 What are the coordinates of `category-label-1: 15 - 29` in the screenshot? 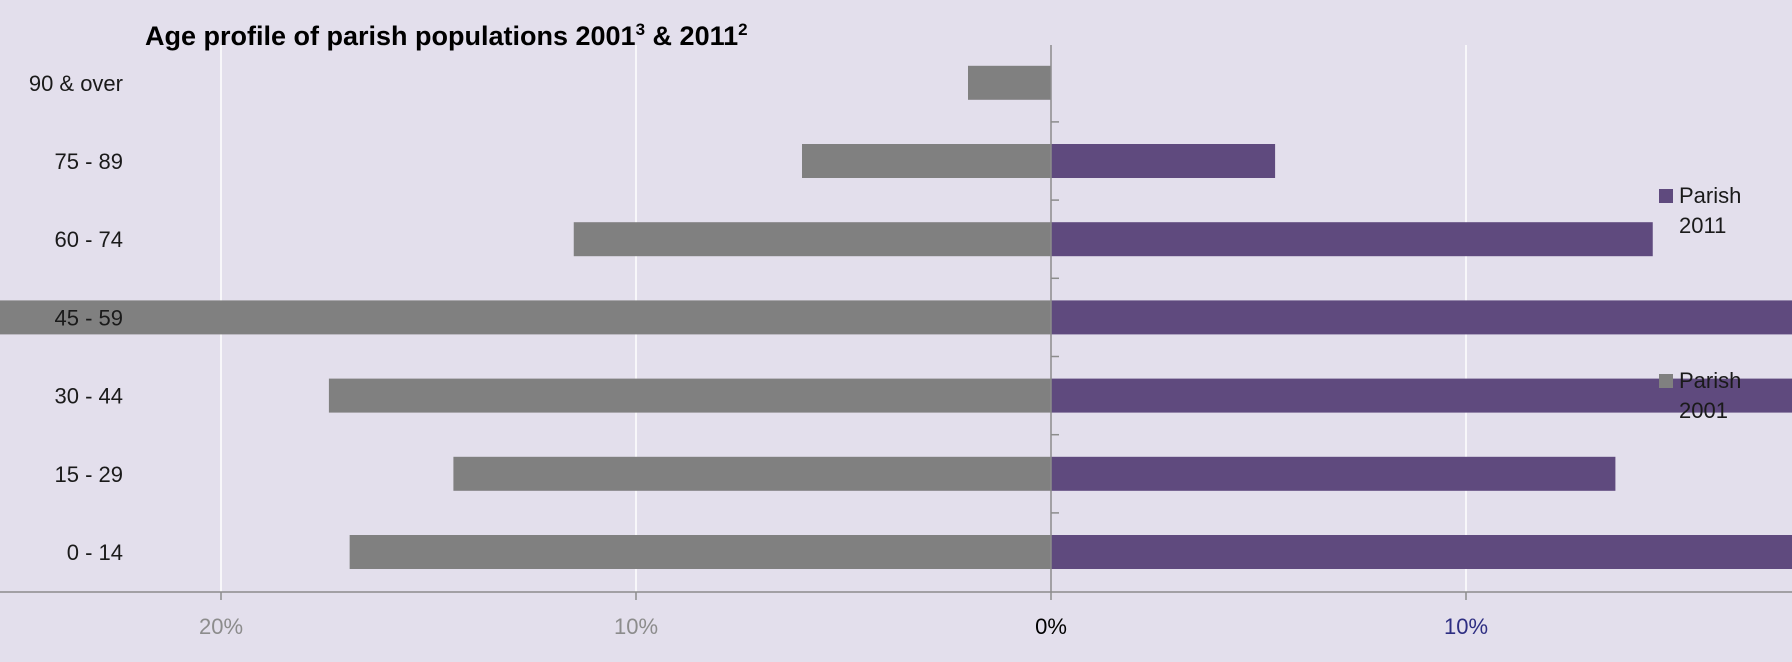 It's located at (89, 474).